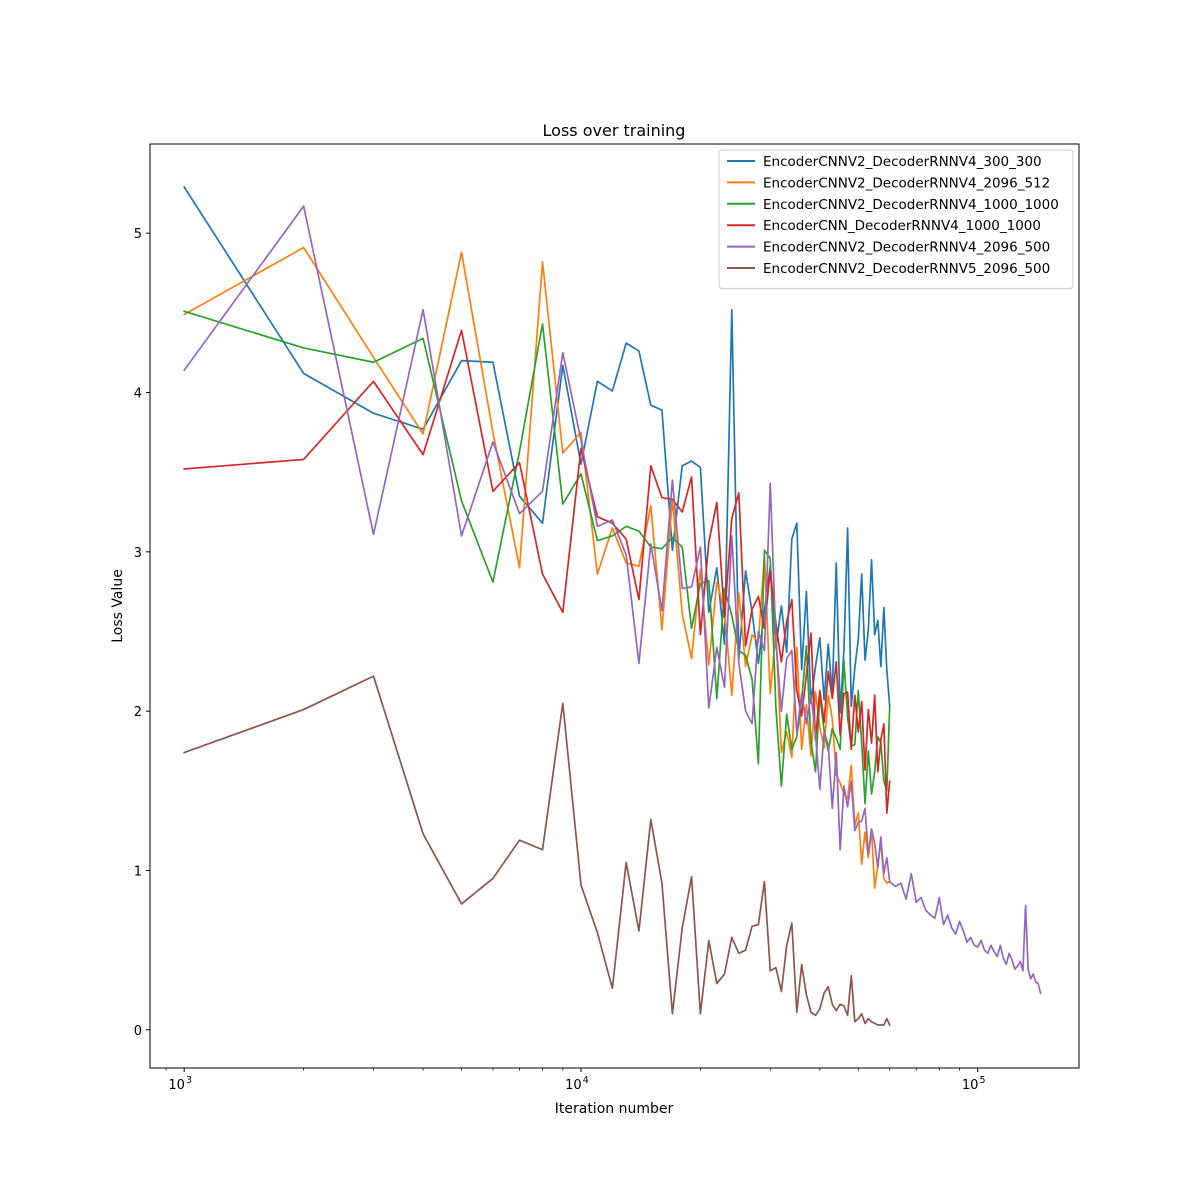  I want to click on y-tick-label: 0, so click(138, 1031).